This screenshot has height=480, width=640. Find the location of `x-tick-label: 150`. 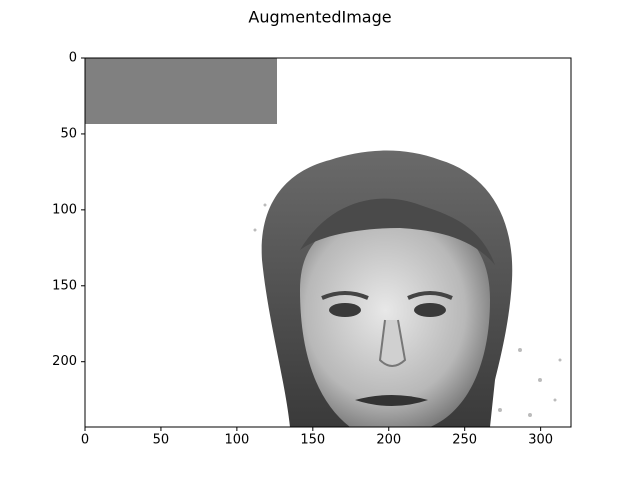

x-tick-label: 150 is located at coordinates (312, 440).